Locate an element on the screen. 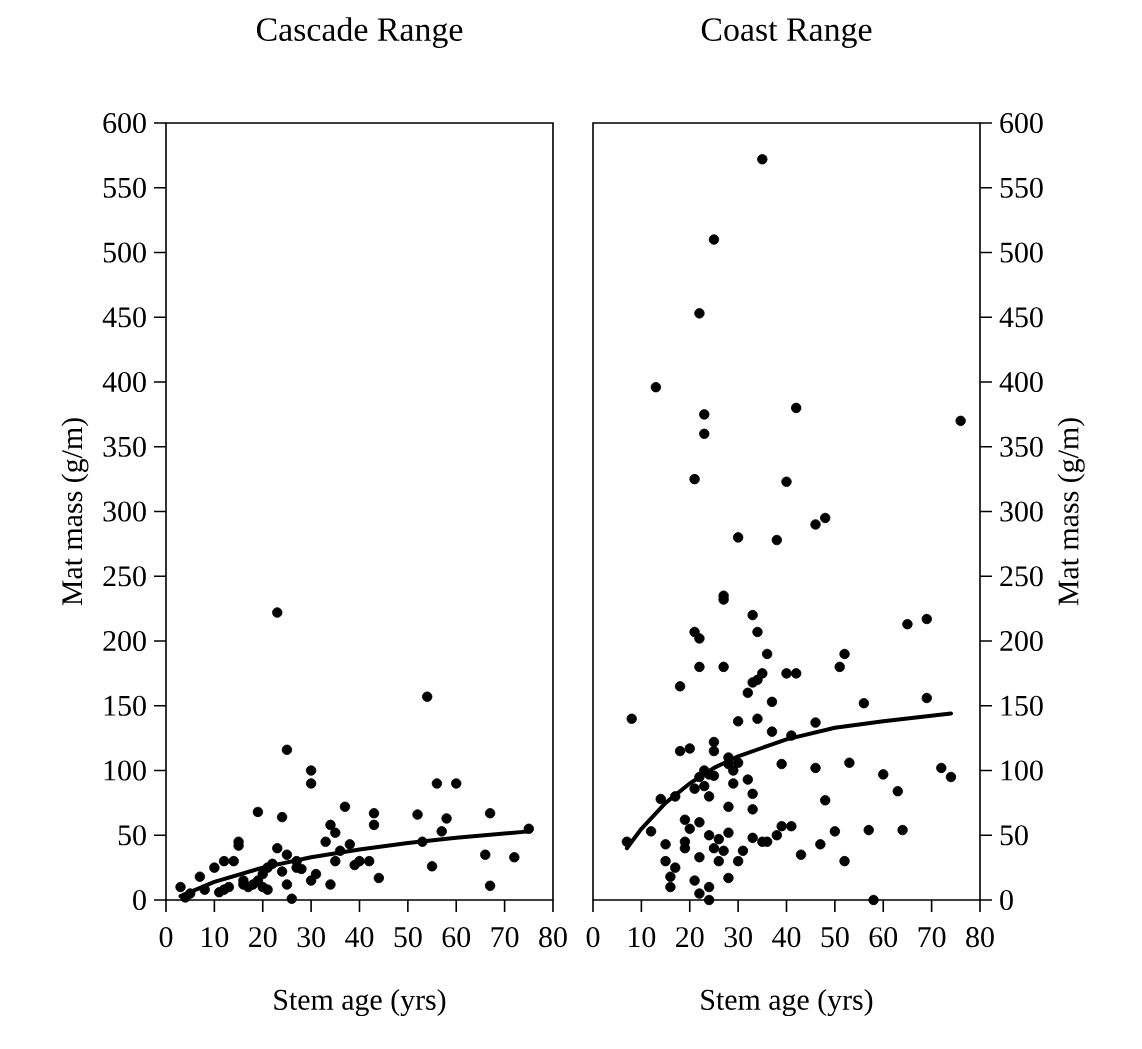  y2-tick-label: 200 is located at coordinates (1021, 641).